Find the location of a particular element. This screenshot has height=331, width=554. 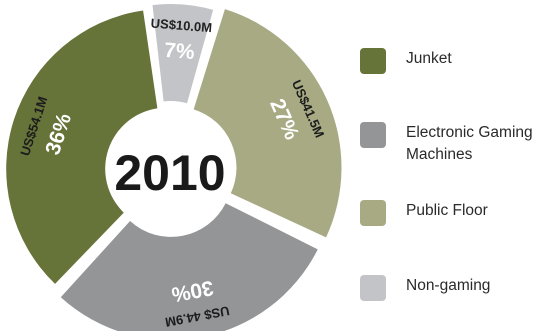

legend-label: Junket is located at coordinates (429, 59).